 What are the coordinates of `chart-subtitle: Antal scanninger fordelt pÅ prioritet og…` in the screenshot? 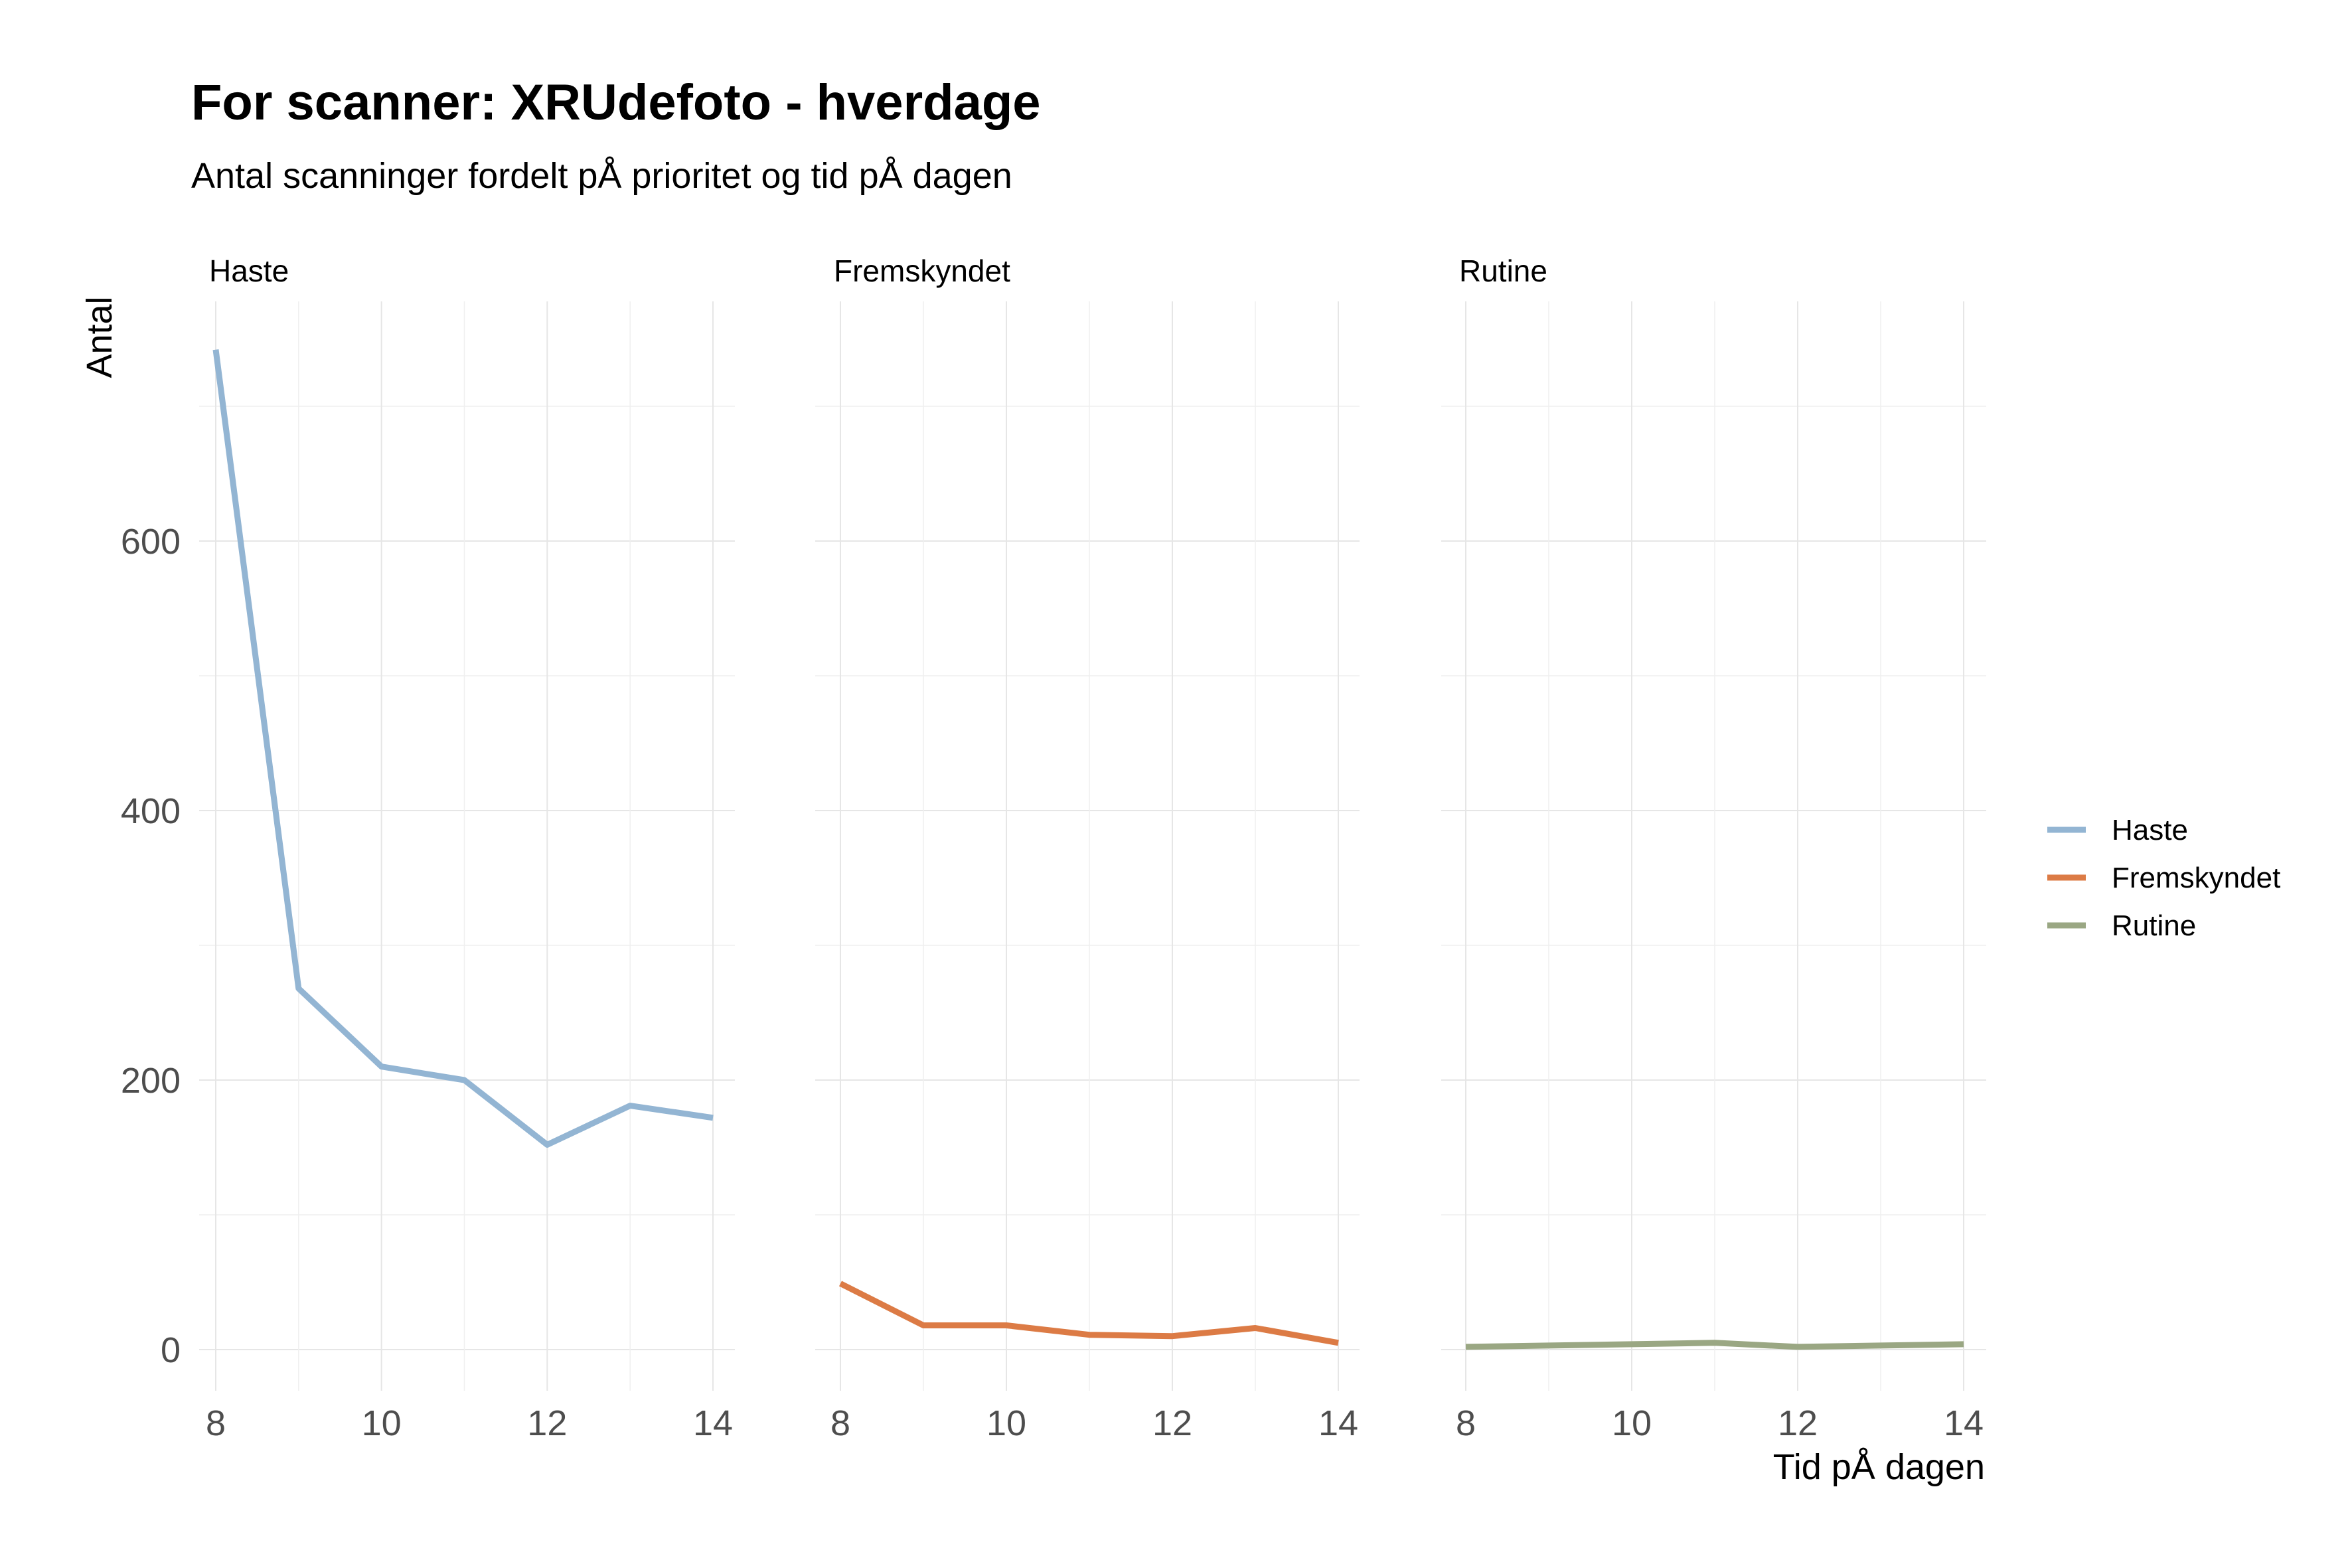 It's located at (601, 176).